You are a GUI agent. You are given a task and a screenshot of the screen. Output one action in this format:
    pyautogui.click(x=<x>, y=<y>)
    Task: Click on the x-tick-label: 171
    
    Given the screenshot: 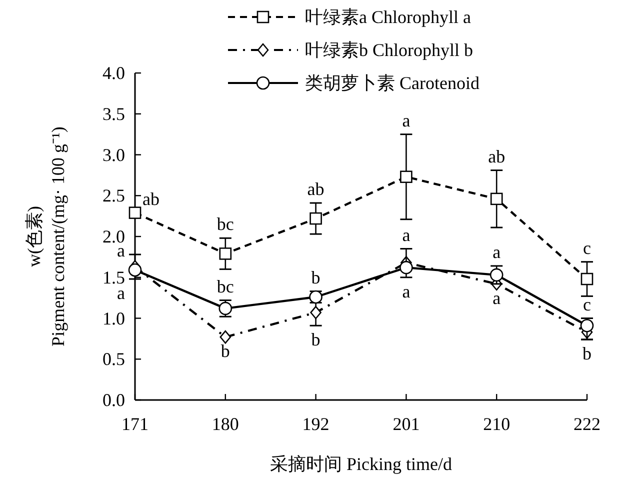 What is the action you would take?
    pyautogui.click(x=135, y=424)
    